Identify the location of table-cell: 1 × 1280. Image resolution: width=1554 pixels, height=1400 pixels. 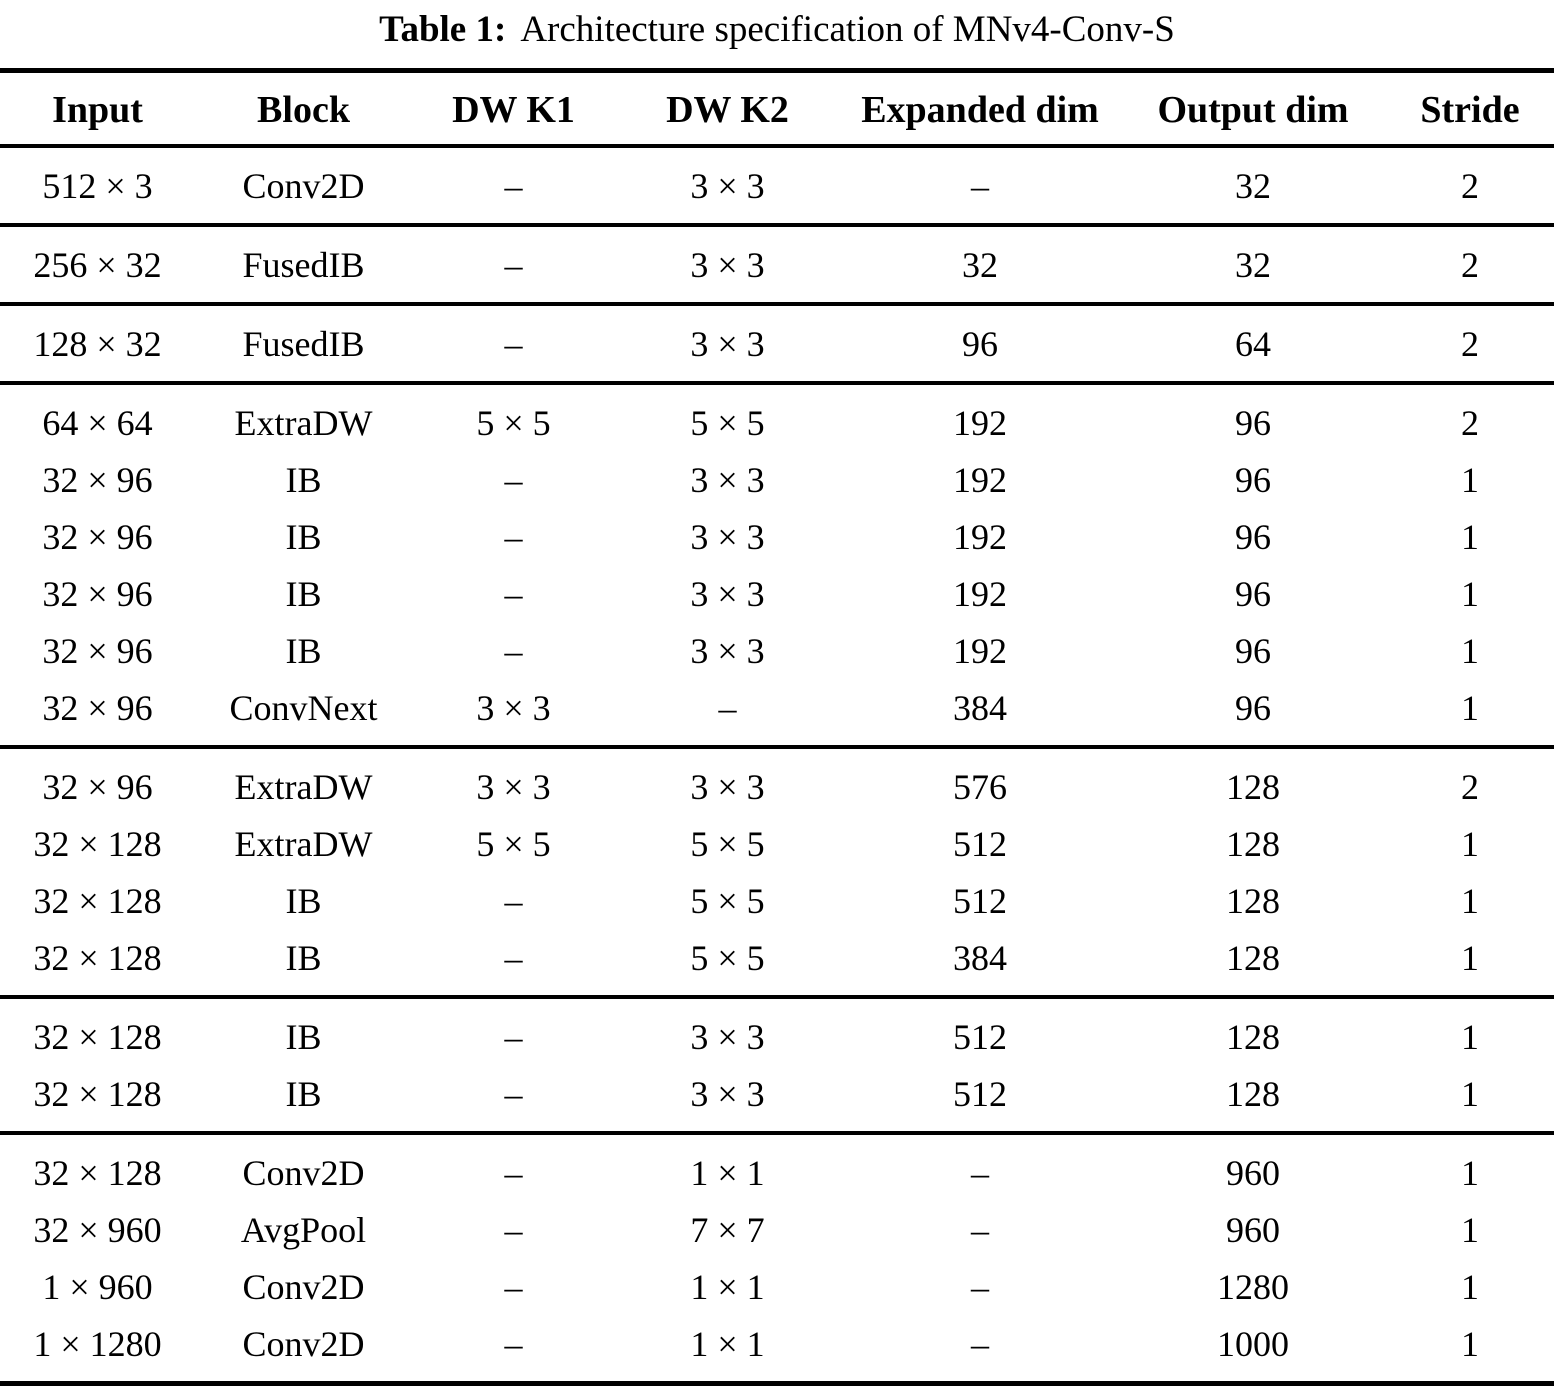
(97, 1343).